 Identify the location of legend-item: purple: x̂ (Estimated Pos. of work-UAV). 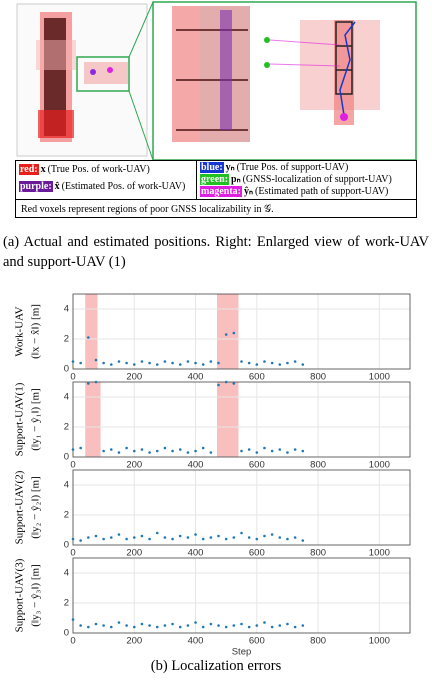
(100, 186).